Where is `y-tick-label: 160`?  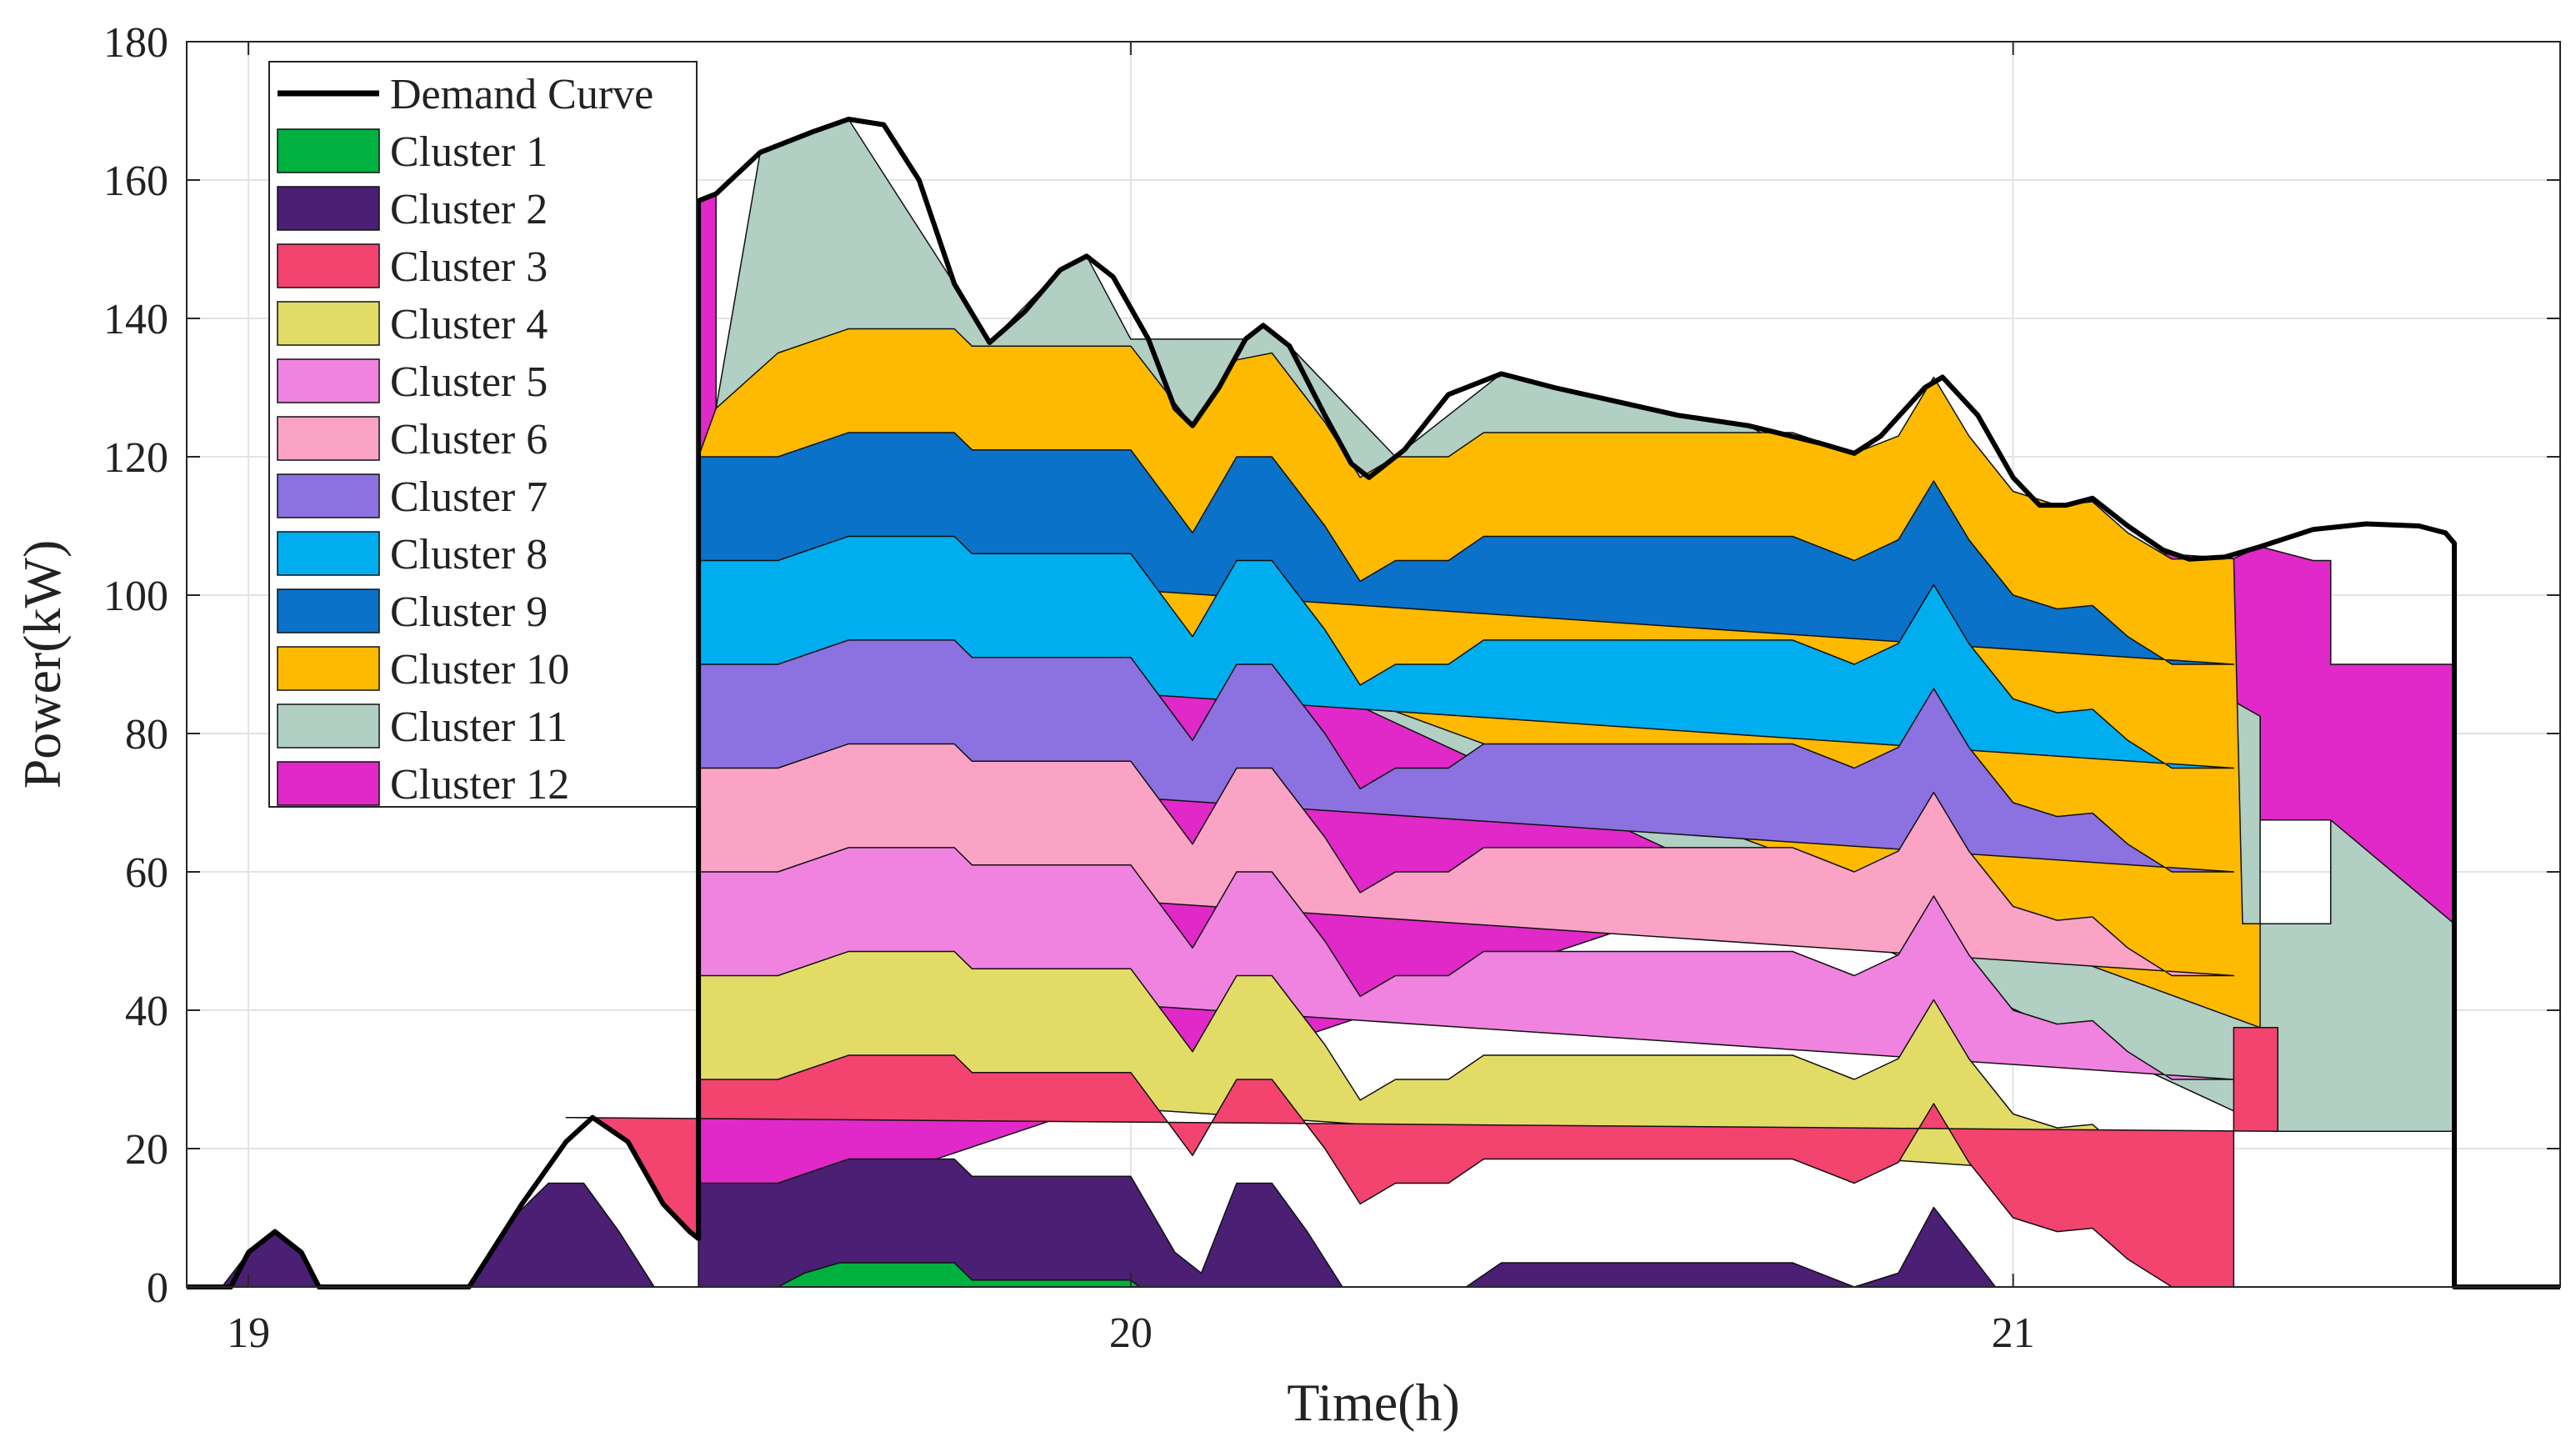
y-tick-label: 160 is located at coordinates (136, 181).